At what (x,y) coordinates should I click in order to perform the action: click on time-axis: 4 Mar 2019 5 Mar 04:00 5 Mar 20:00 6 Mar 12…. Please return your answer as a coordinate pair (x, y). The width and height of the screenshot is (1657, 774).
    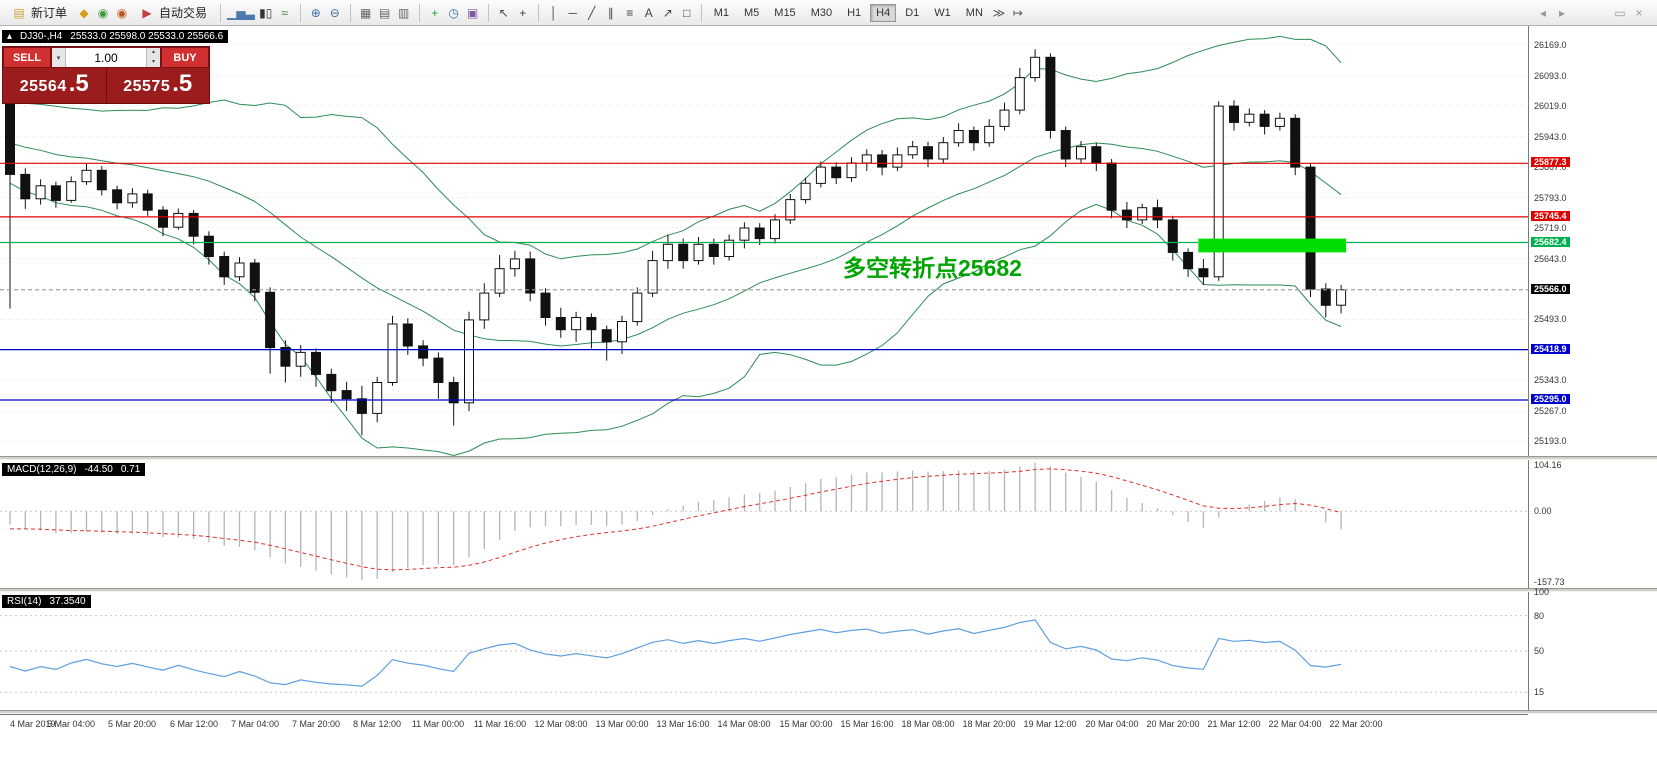
    Looking at the image, I should click on (764, 724).